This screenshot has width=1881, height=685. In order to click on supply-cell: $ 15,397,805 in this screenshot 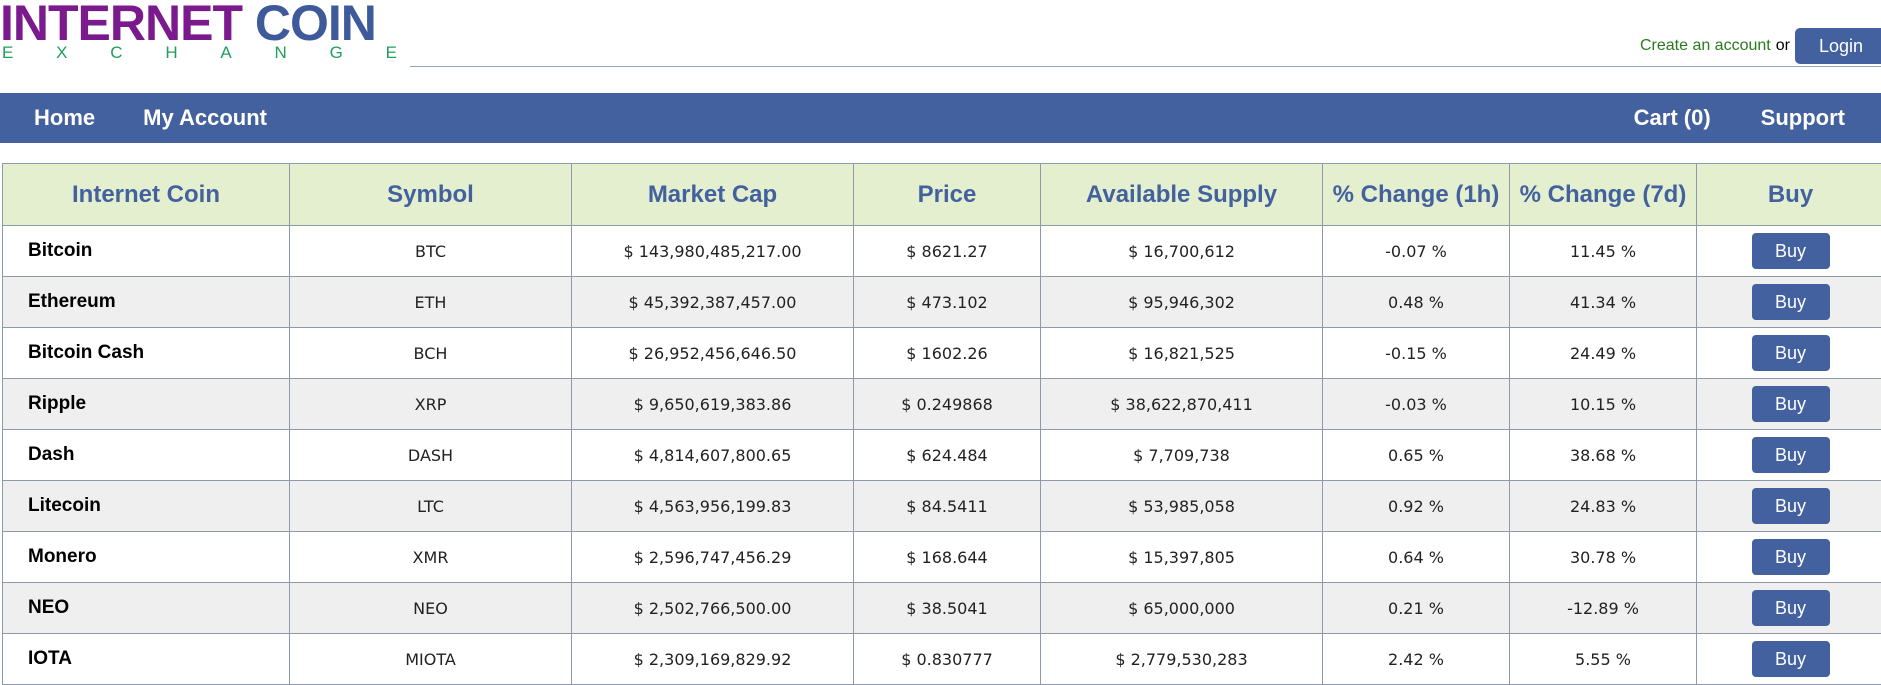, I will do `click(1182, 557)`.